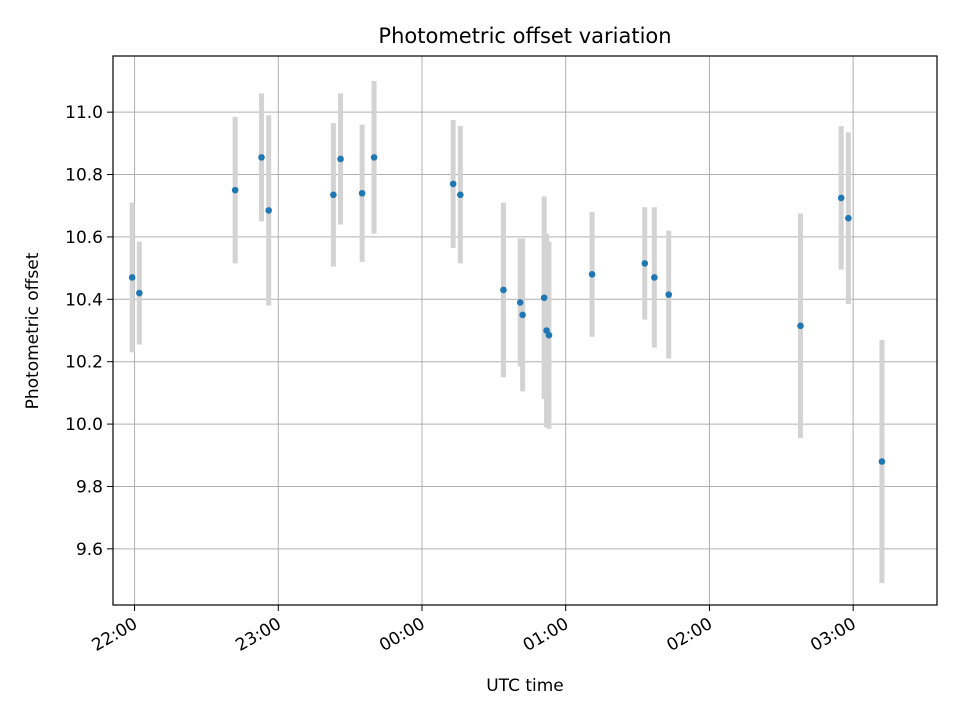 Image resolution: width=960 pixels, height=720 pixels. Describe the element at coordinates (89, 550) in the screenshot. I see `y-tick-label: 9.6` at that location.